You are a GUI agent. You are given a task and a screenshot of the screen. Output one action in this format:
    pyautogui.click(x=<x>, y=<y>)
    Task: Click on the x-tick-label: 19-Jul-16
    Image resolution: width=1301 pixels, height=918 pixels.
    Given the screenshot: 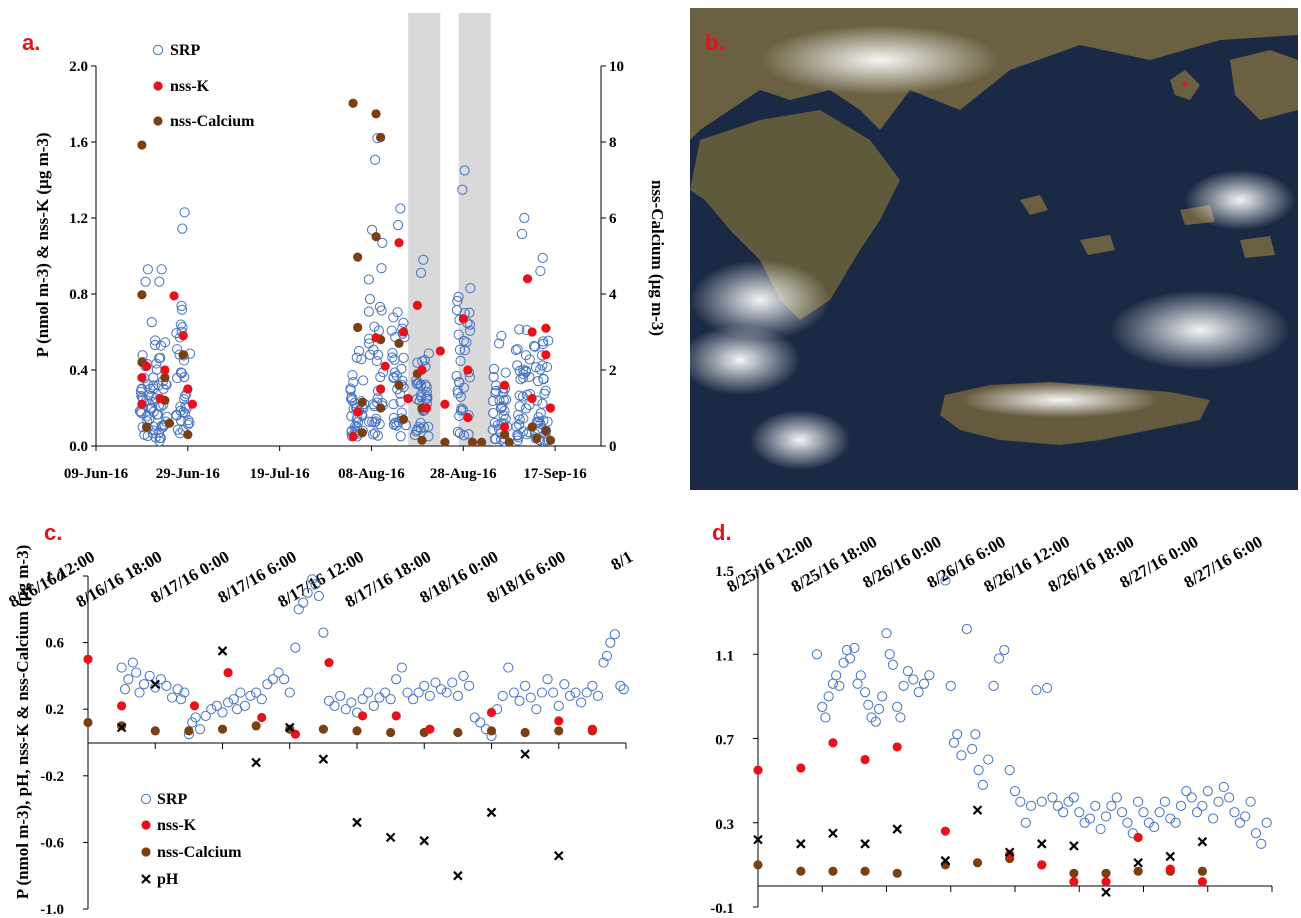 What is the action you would take?
    pyautogui.click(x=280, y=474)
    